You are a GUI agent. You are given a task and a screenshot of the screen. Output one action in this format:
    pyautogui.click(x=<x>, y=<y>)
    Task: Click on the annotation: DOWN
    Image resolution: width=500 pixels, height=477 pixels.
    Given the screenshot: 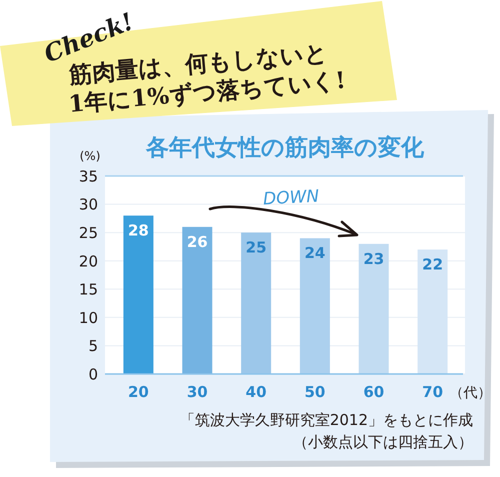 What is the action you would take?
    pyautogui.click(x=291, y=198)
    